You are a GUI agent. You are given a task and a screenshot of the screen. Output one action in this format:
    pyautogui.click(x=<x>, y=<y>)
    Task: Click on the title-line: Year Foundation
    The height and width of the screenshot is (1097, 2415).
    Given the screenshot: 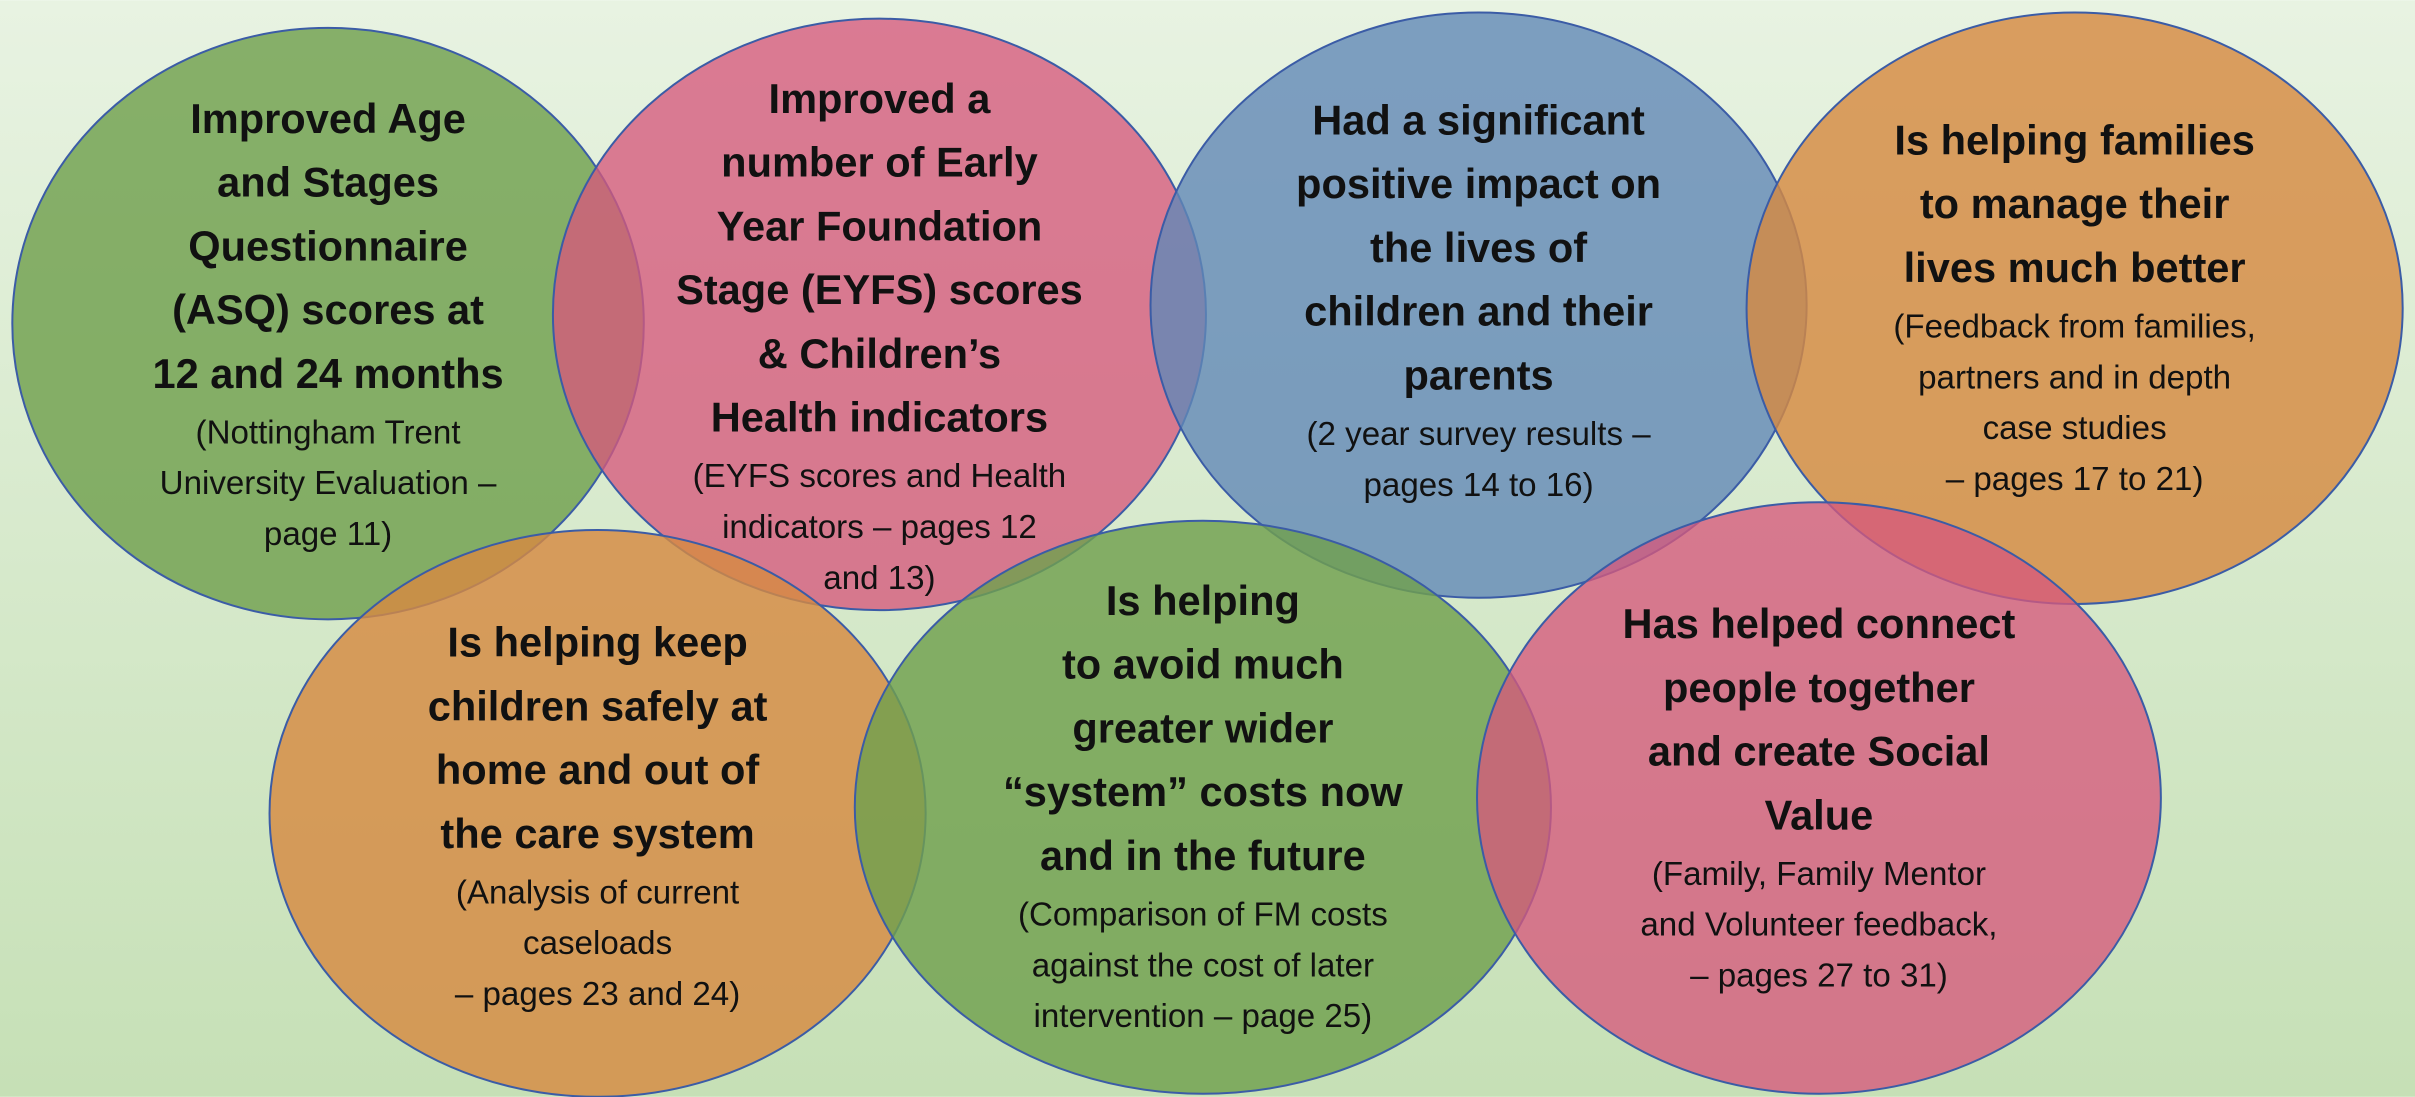 What is the action you would take?
    pyautogui.click(x=880, y=225)
    